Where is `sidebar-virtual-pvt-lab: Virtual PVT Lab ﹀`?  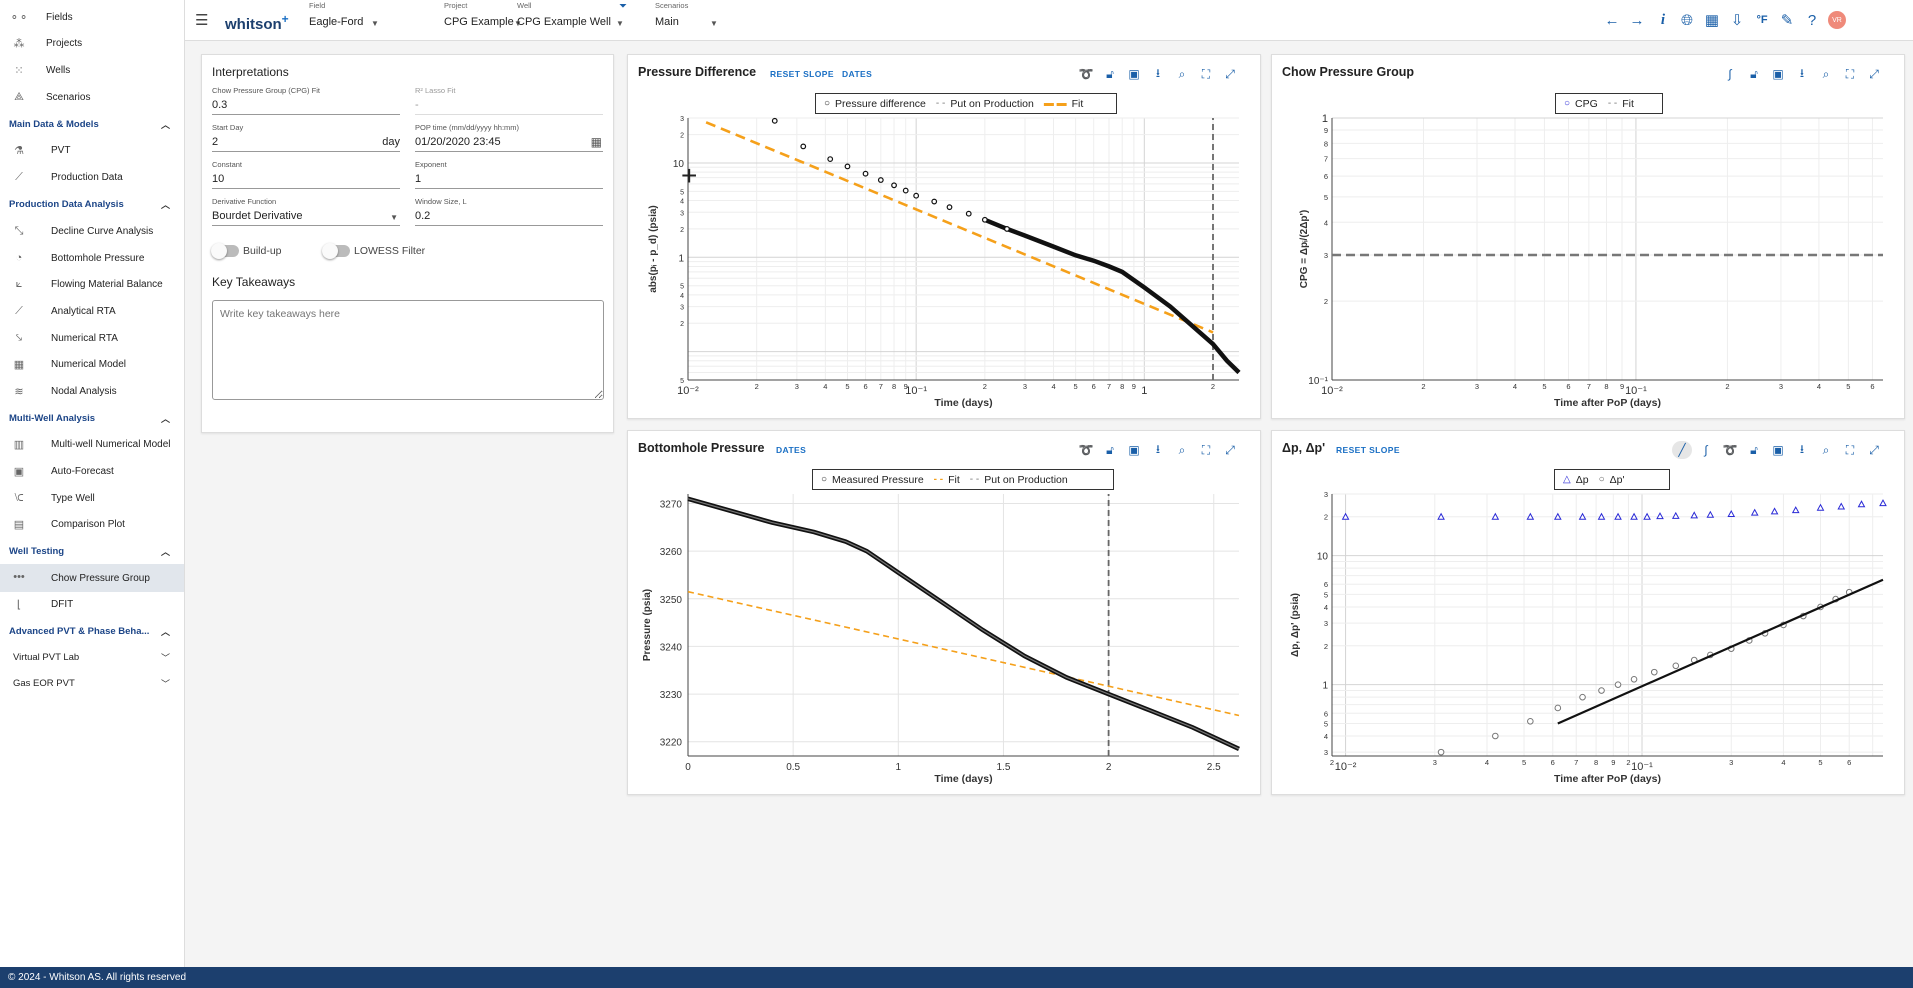
sidebar-virtual-pvt-lab: Virtual PVT Lab ﹀ is located at coordinates (91, 657).